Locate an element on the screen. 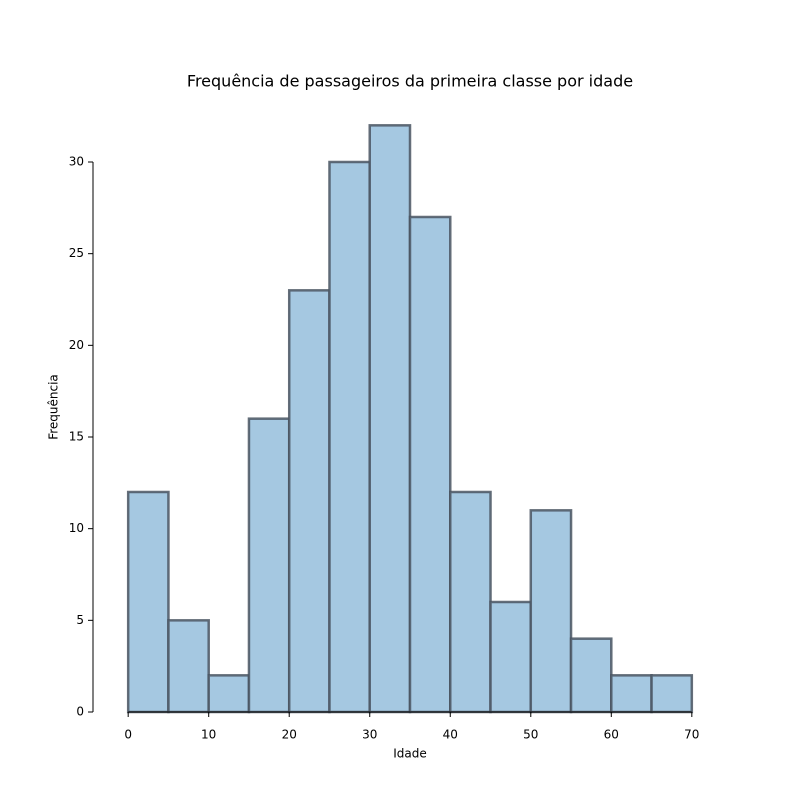 The height and width of the screenshot is (800, 800). x-axis-label: Idade is located at coordinates (410, 754).